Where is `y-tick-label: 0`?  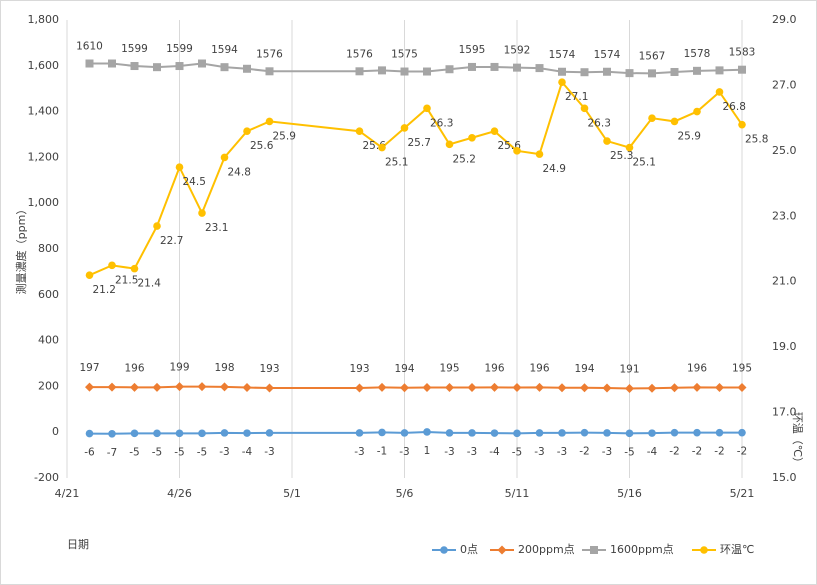
y-tick-label: 0 is located at coordinates (55, 431).